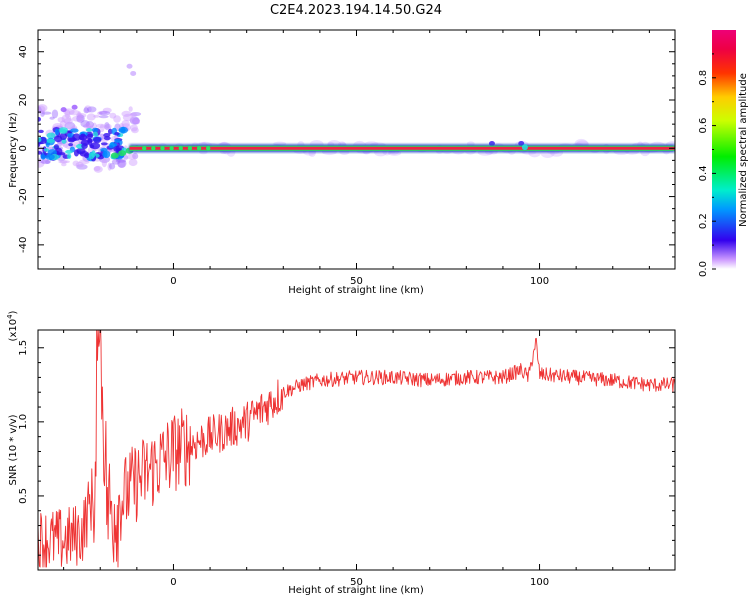  Describe the element at coordinates (356, 290) in the screenshot. I see `spectrogram-xlabel: Height of straight line (km)` at that location.